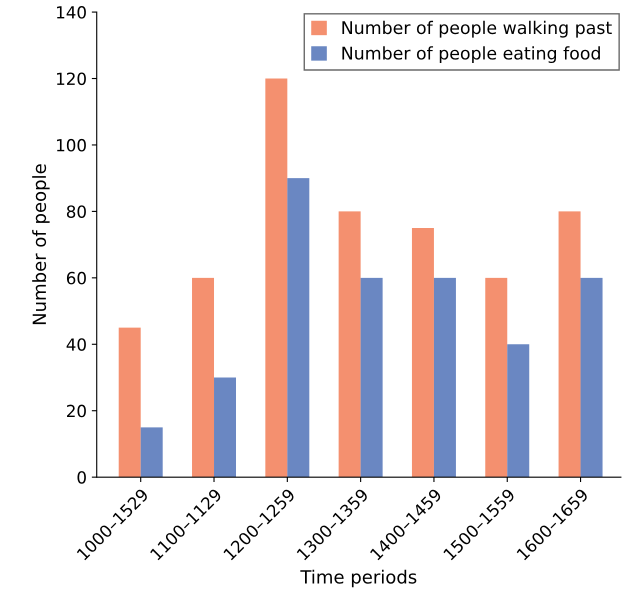 This screenshot has height=604, width=624. What do you see at coordinates (81, 477) in the screenshot?
I see `y-tick-label: 0` at bounding box center [81, 477].